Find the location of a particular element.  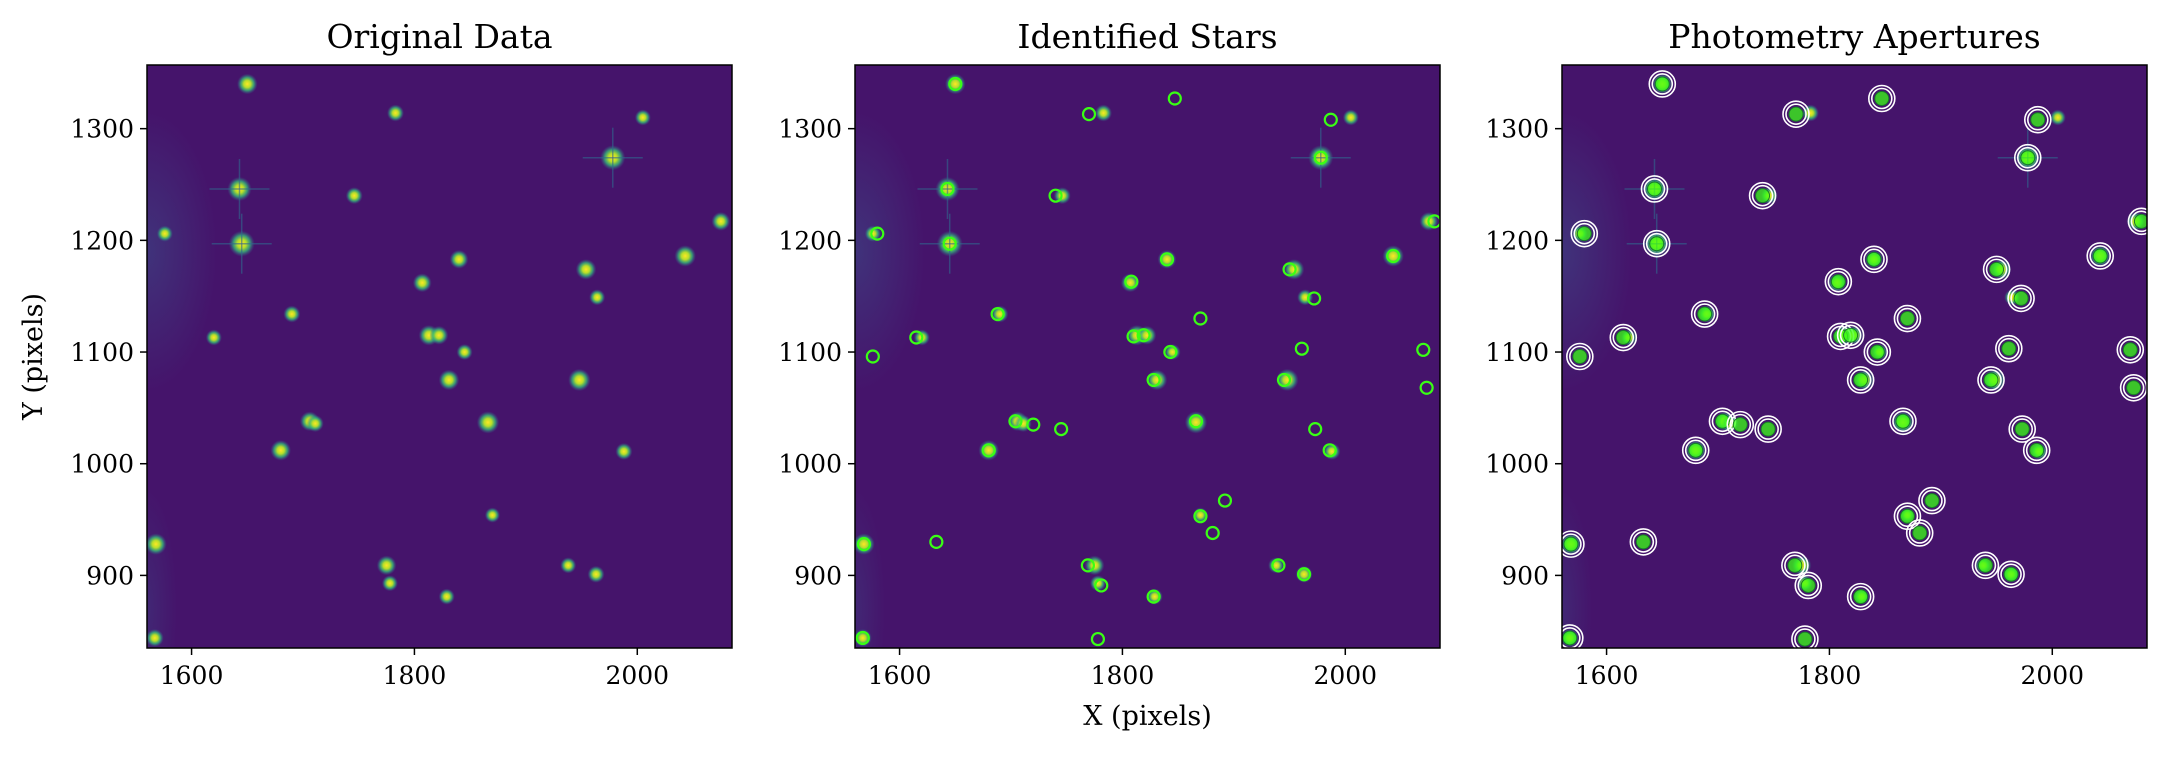

y-tick-label: 1100 is located at coordinates (1517, 352).